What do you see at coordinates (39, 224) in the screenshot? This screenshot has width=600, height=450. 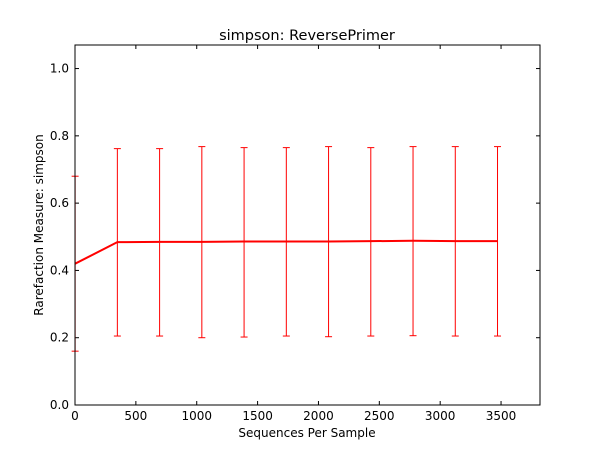 I see `y-axis-label: Rarefaction Measure: simpson` at bounding box center [39, 224].